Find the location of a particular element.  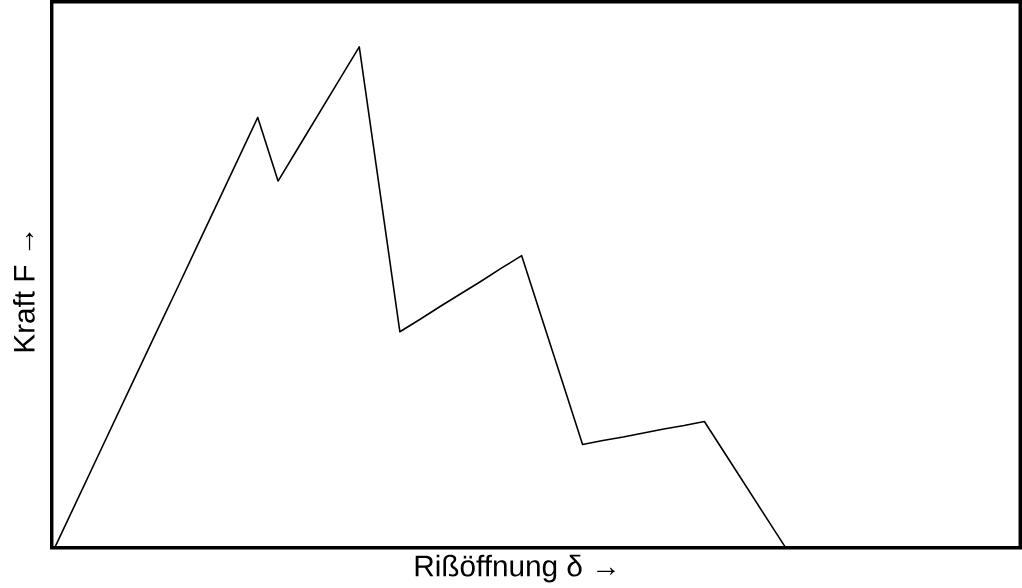

y-axis-title: Kraft F → is located at coordinates (23, 292).